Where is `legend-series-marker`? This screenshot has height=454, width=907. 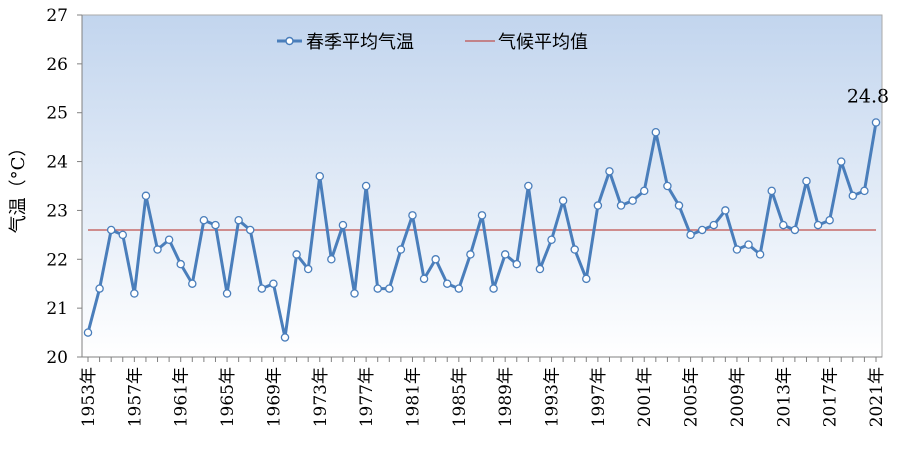
legend-series-marker is located at coordinates (289, 41).